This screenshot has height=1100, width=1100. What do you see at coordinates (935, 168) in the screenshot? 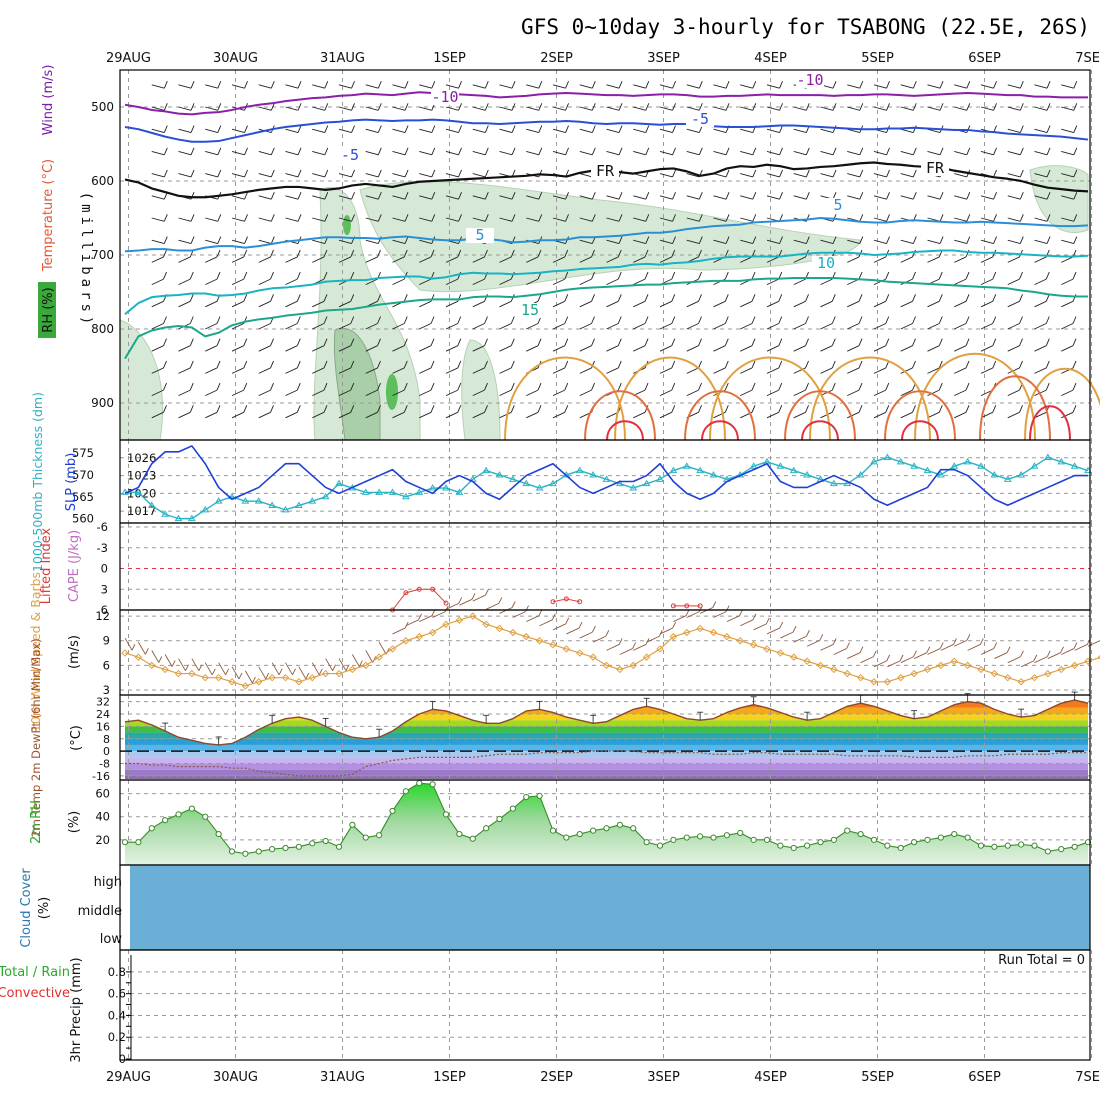
I see `contour-label: FR` at bounding box center [935, 168].